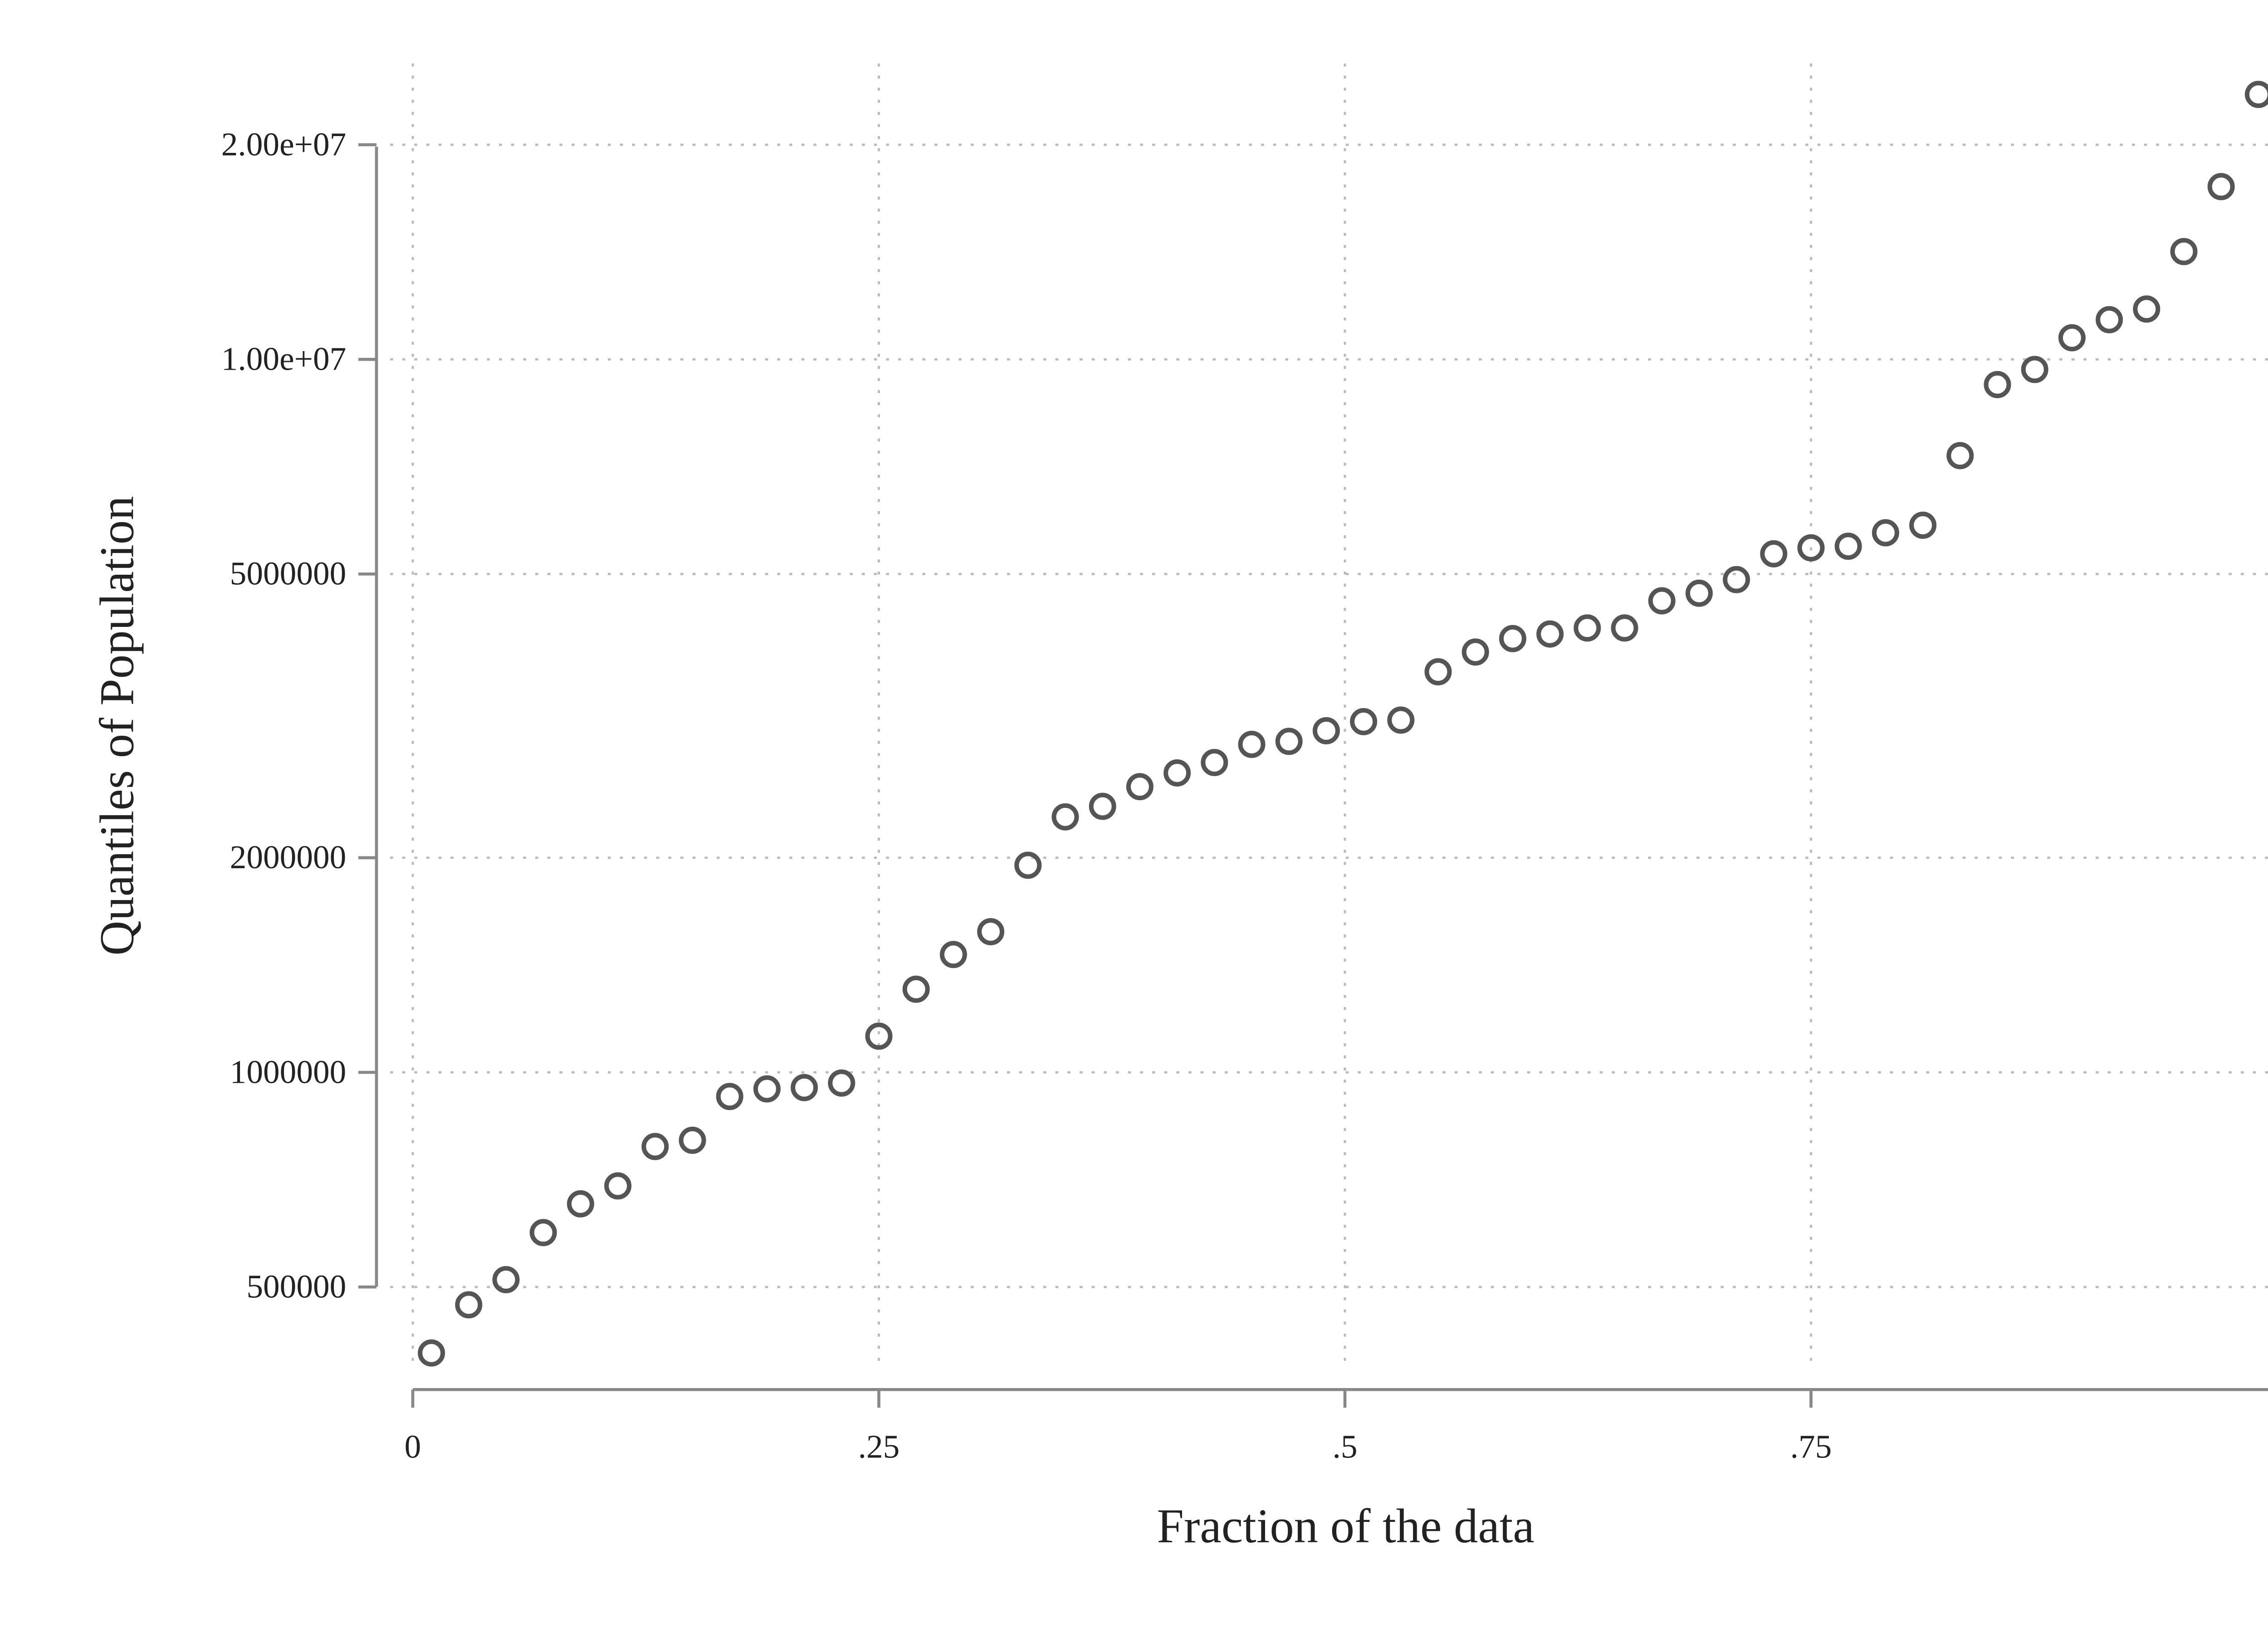 Image resolution: width=2268 pixels, height=1633 pixels. What do you see at coordinates (1346, 1526) in the screenshot?
I see `x-axis-title: Fraction of the data` at bounding box center [1346, 1526].